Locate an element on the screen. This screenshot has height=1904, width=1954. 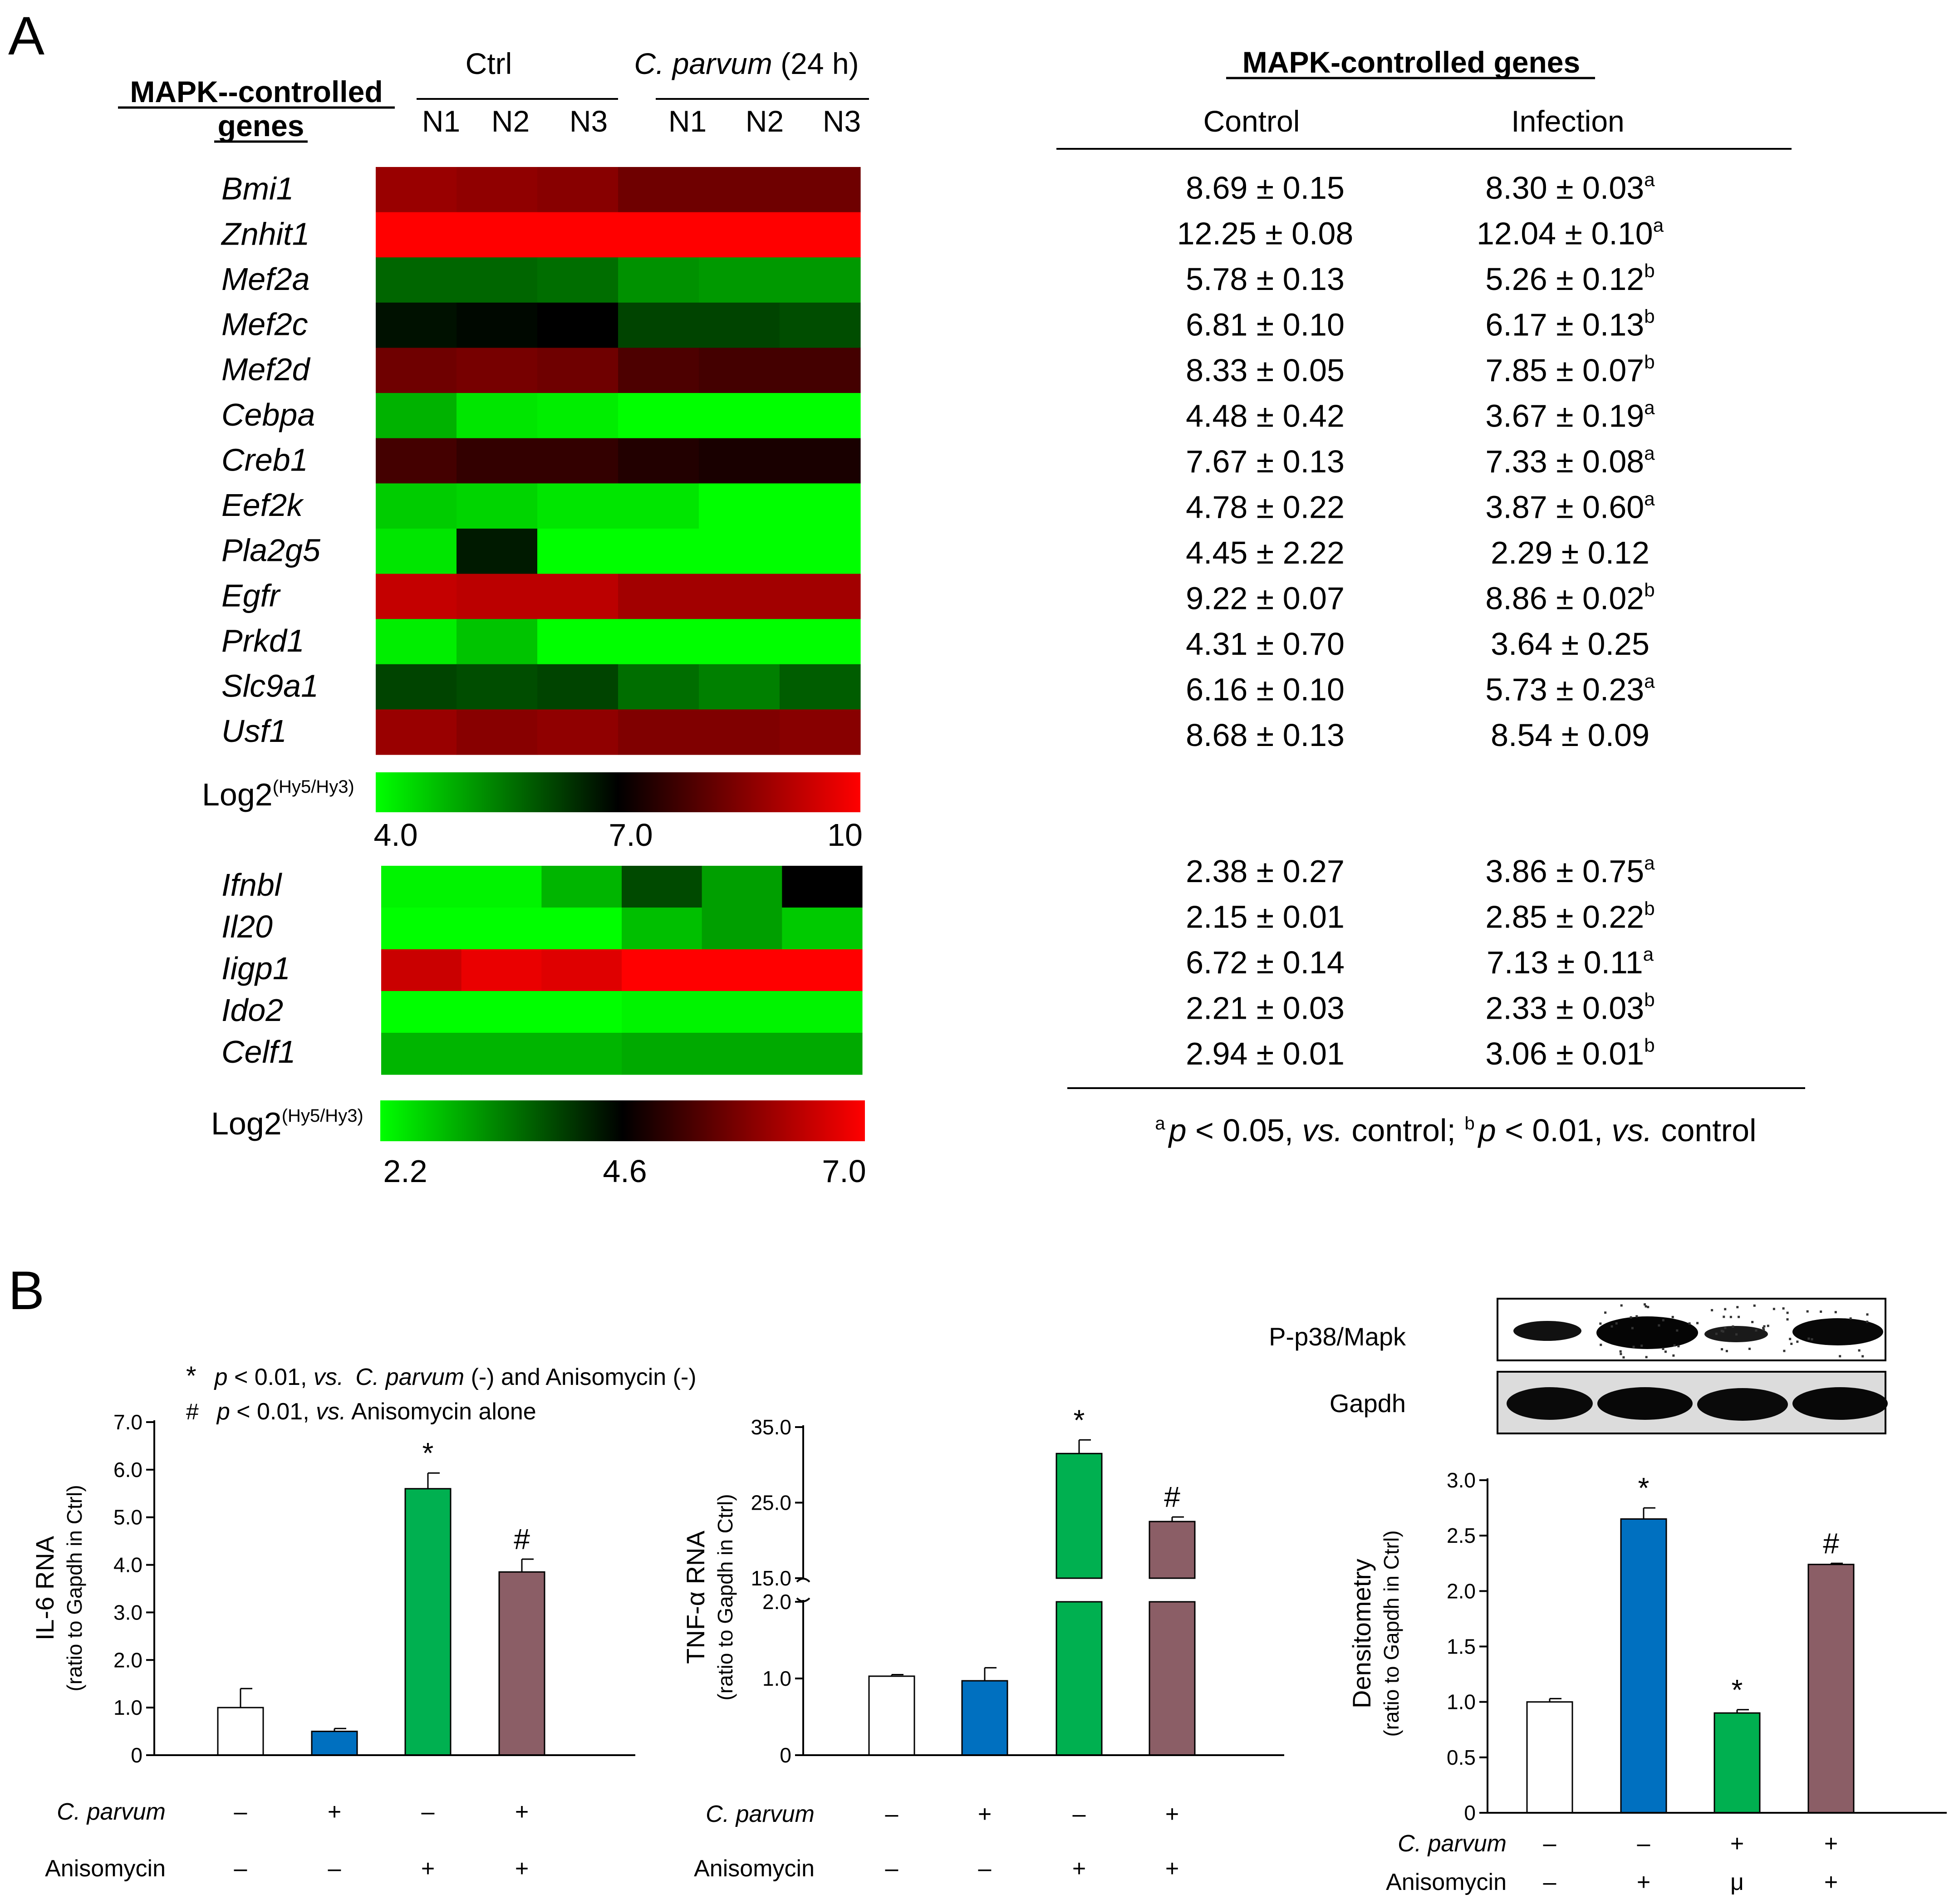
control-mean: 7.67 is located at coordinates (1216, 462).